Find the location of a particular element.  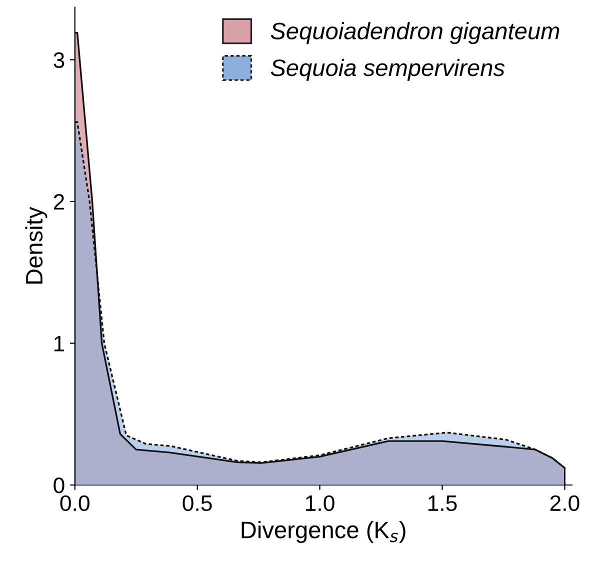

y-tick-label: 3 is located at coordinates (59, 60).